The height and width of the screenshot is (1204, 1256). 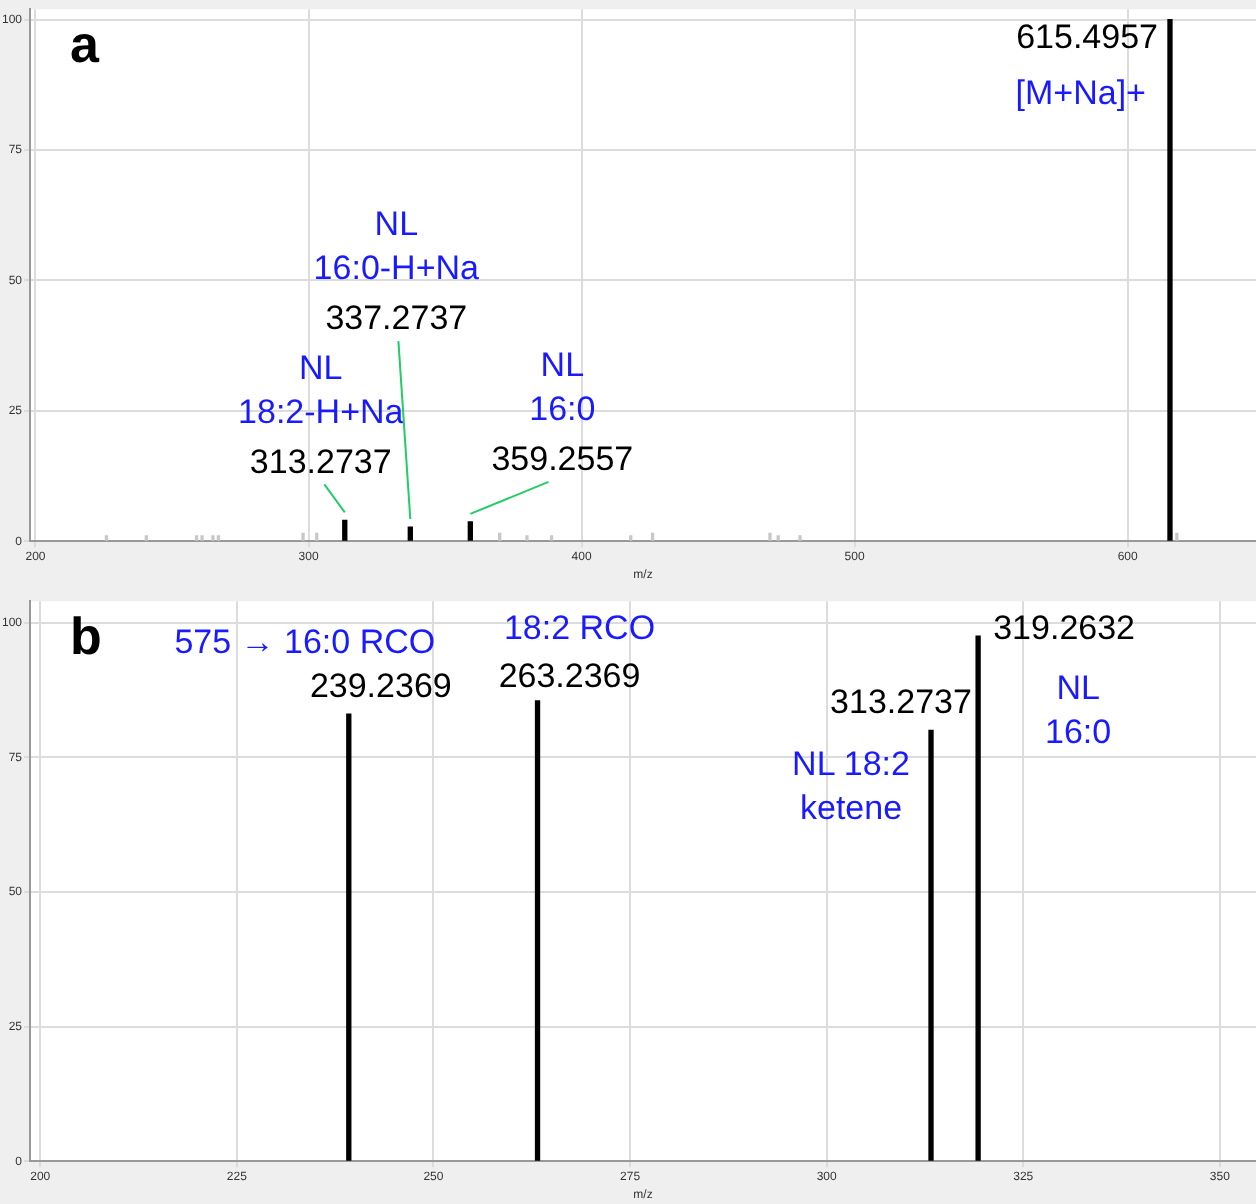 What do you see at coordinates (397, 271) in the screenshot?
I see `annotation: NL 16:0-H+Na 337.2737` at bounding box center [397, 271].